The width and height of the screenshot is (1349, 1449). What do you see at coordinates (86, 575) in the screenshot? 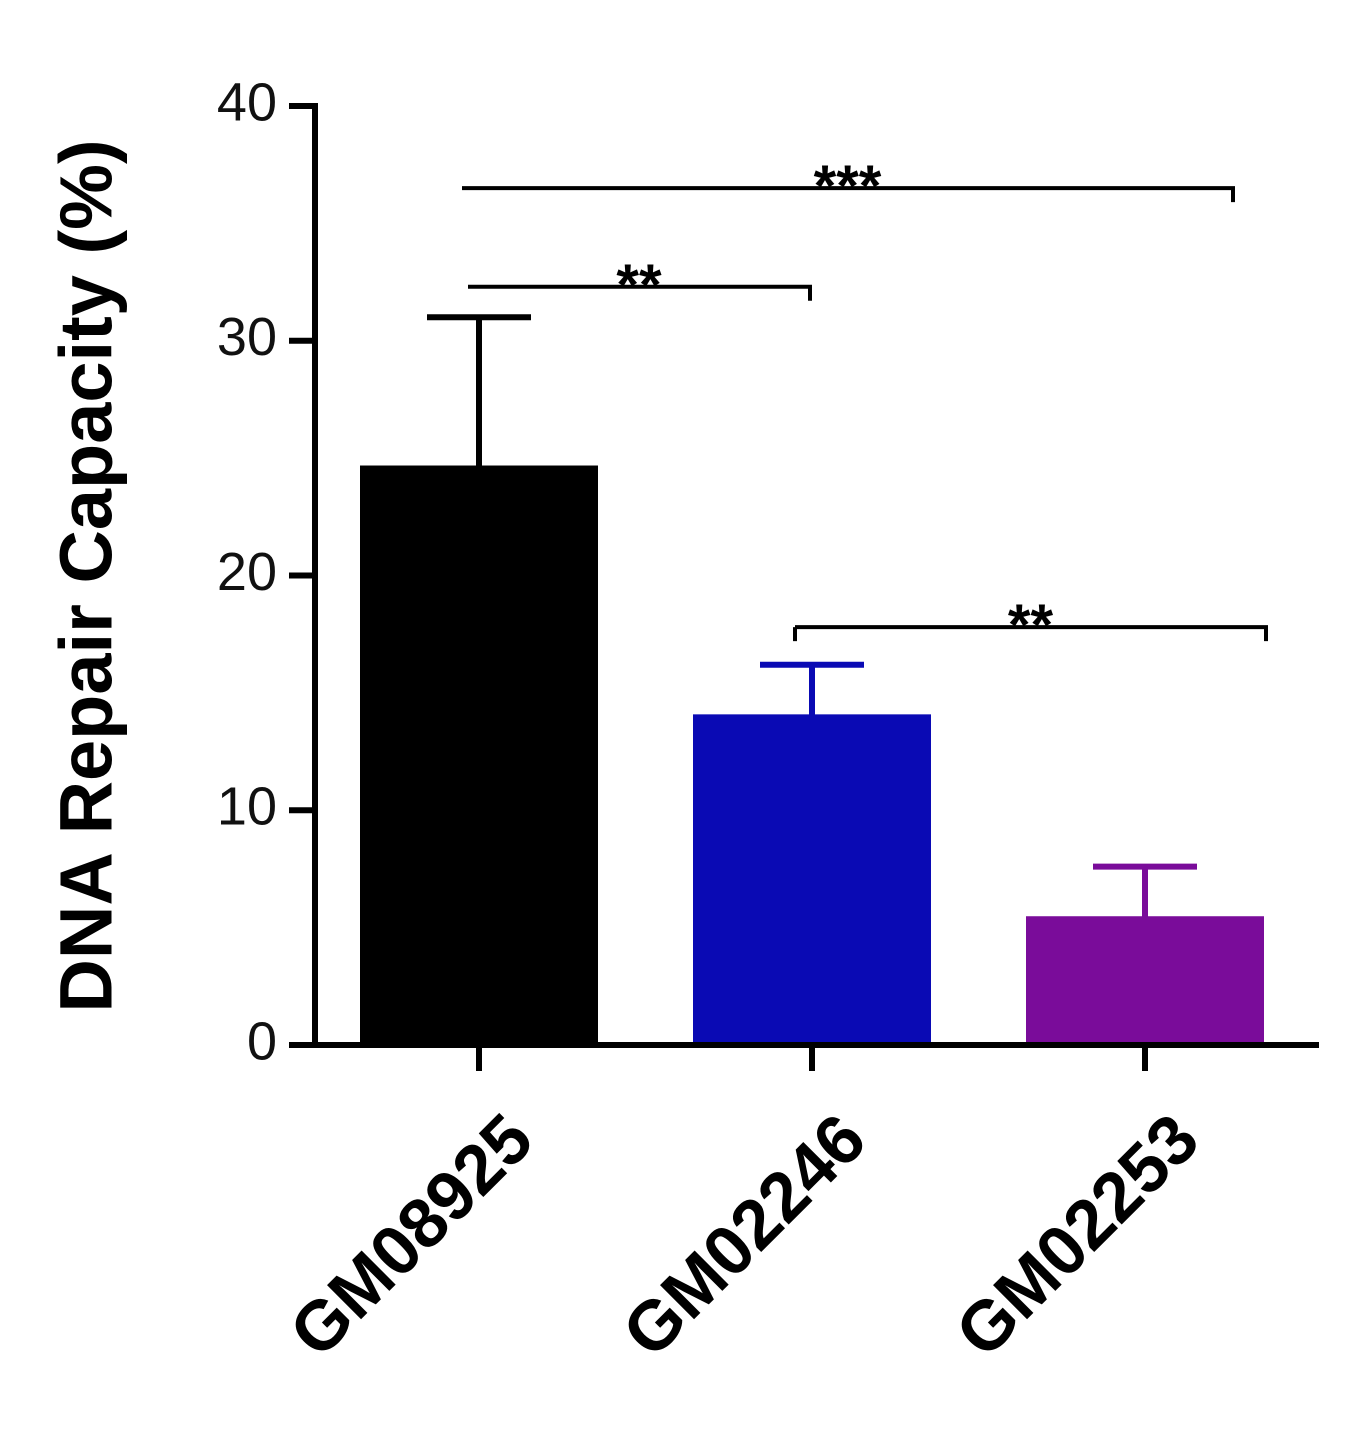
I see `y-axis-label: DNA Repair Capacity (%)` at bounding box center [86, 575].